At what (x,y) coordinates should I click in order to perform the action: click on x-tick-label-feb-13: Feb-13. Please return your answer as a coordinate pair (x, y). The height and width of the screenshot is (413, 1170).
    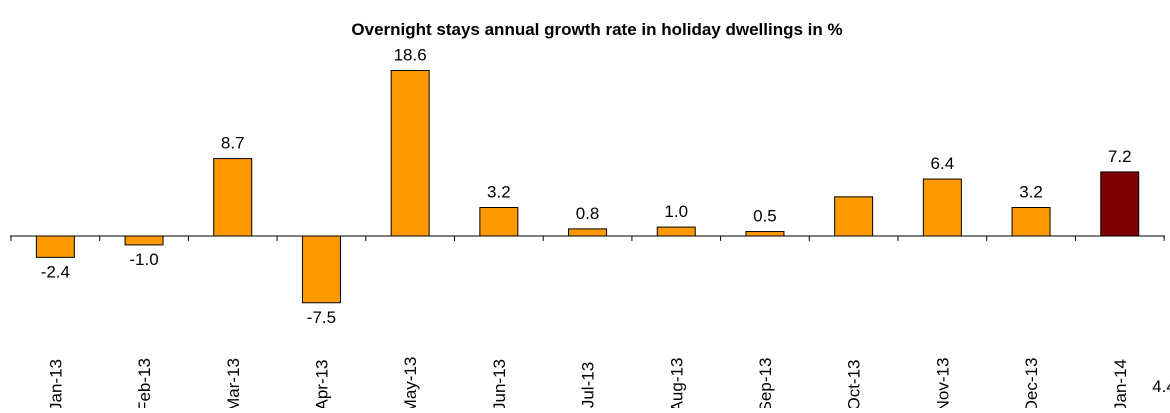
    Looking at the image, I should click on (144, 383).